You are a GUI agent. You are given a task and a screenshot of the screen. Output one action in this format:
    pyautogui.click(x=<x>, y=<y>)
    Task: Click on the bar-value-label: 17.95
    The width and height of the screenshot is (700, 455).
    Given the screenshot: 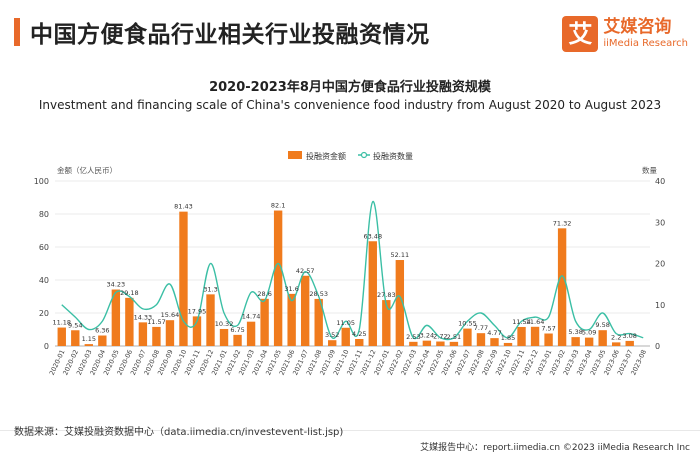 What is the action you would take?
    pyautogui.click(x=197, y=311)
    